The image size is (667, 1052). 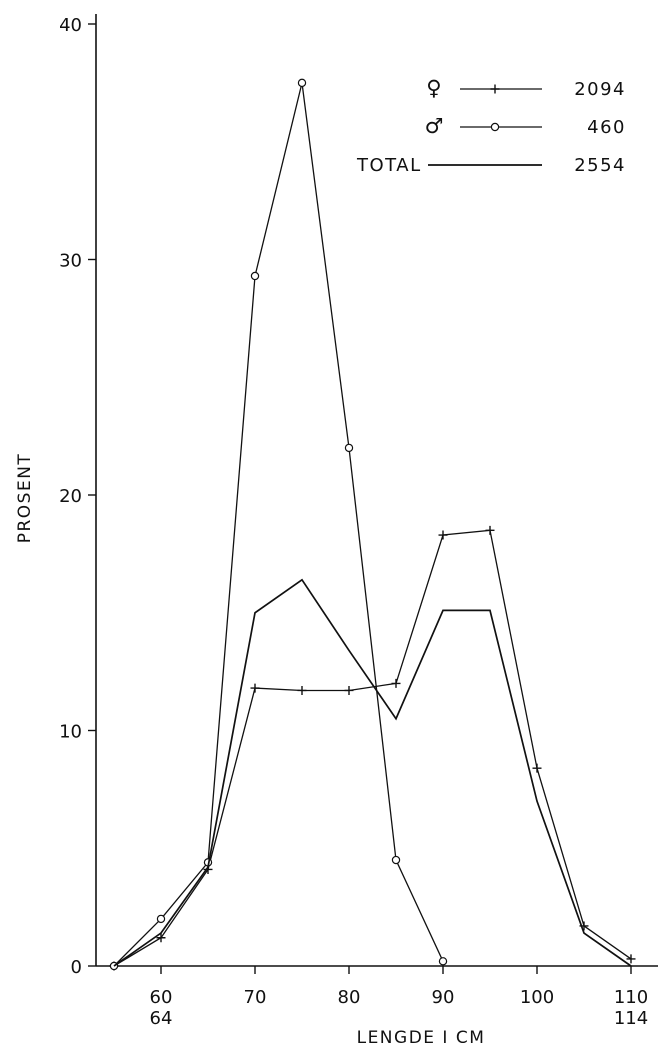 What do you see at coordinates (76, 967) in the screenshot?
I see `y-tick-label: 0` at bounding box center [76, 967].